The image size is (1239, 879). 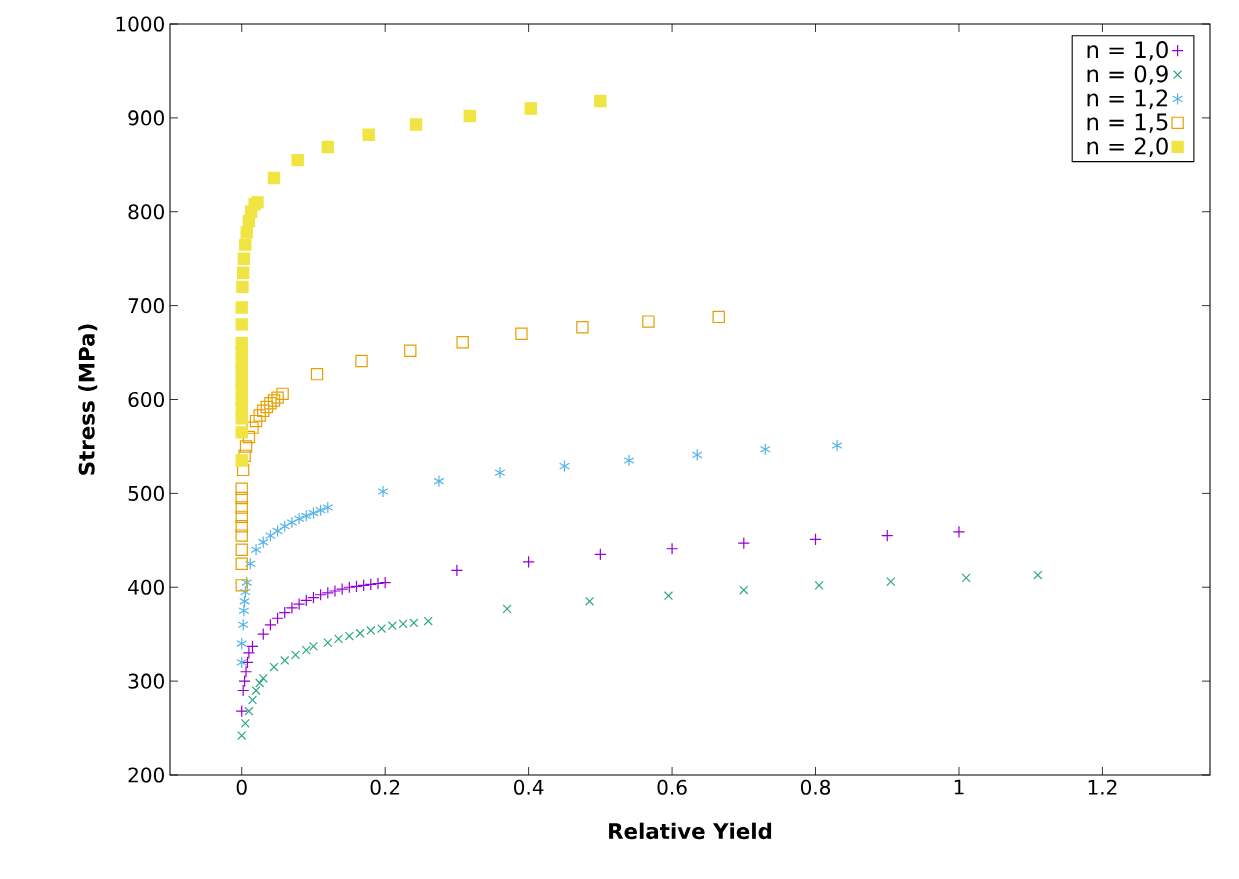 What do you see at coordinates (146, 775) in the screenshot?
I see `y-tick-label: 200` at bounding box center [146, 775].